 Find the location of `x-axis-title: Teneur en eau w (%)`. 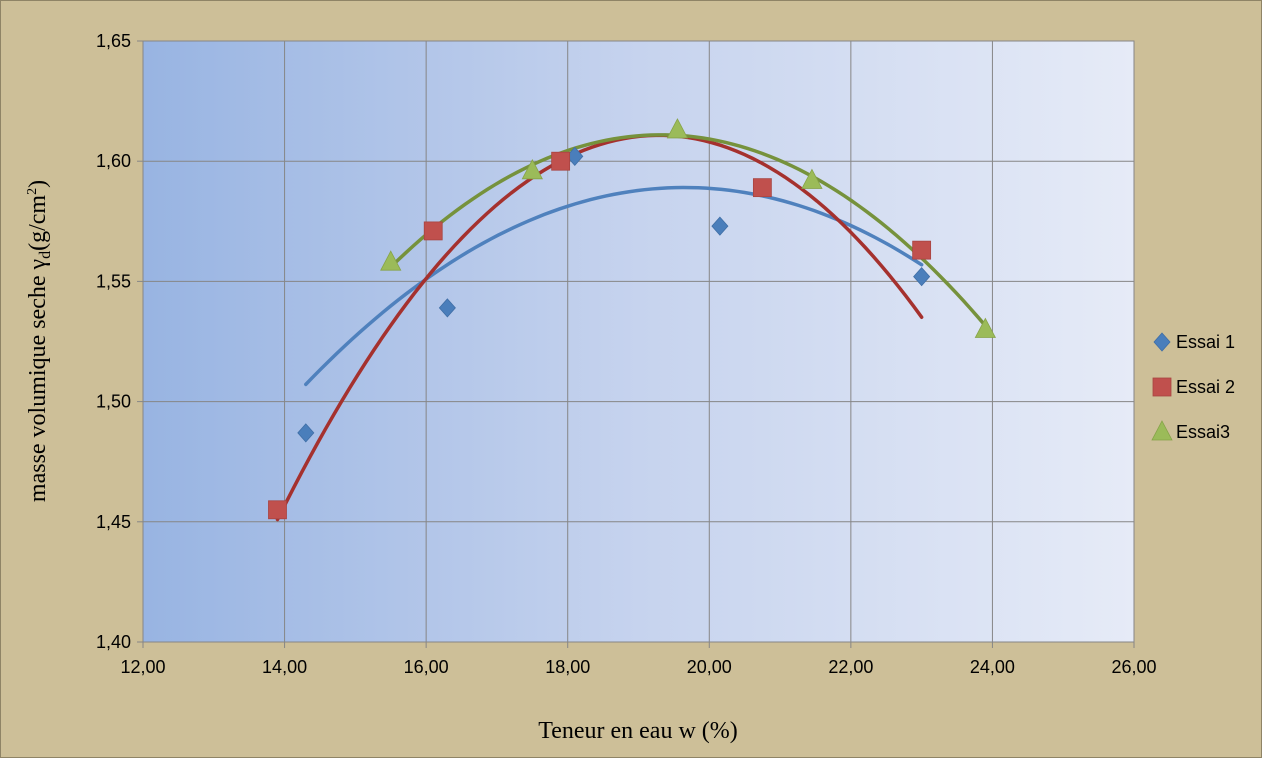

x-axis-title: Teneur en eau w (%) is located at coordinates (638, 731).